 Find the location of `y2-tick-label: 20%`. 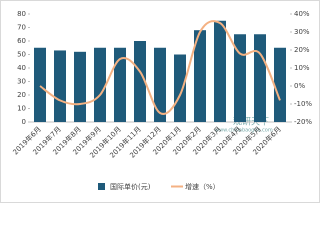

y2-tick-label: 20% is located at coordinates (302, 50).